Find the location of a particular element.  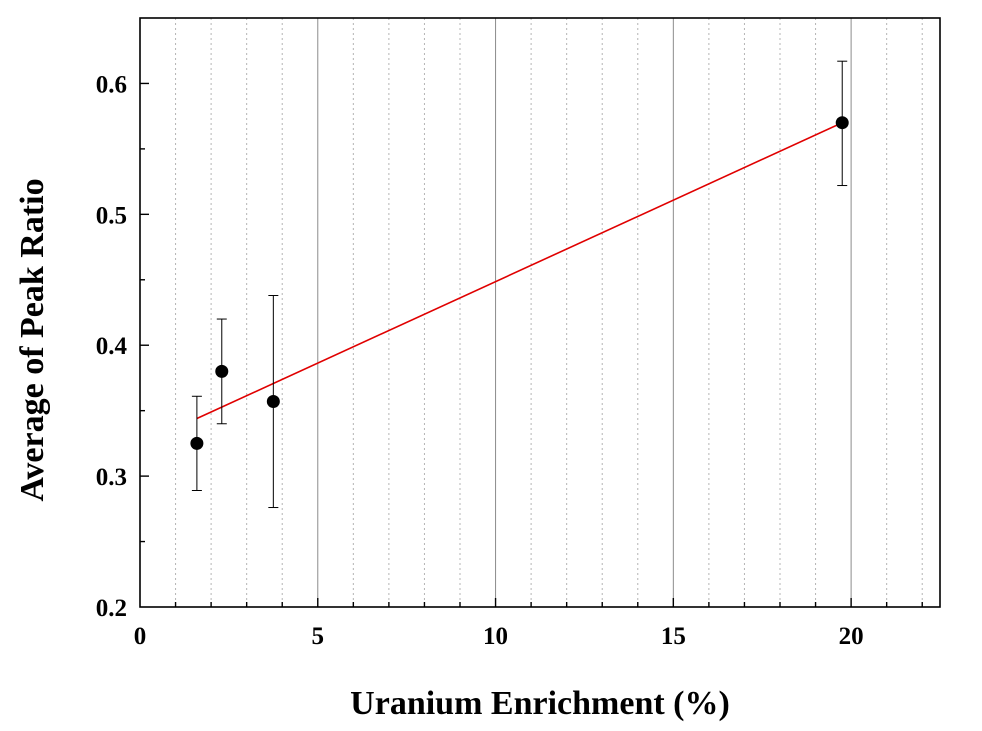

x-axis-title: Uranium Enrichment (%) is located at coordinates (540, 703).